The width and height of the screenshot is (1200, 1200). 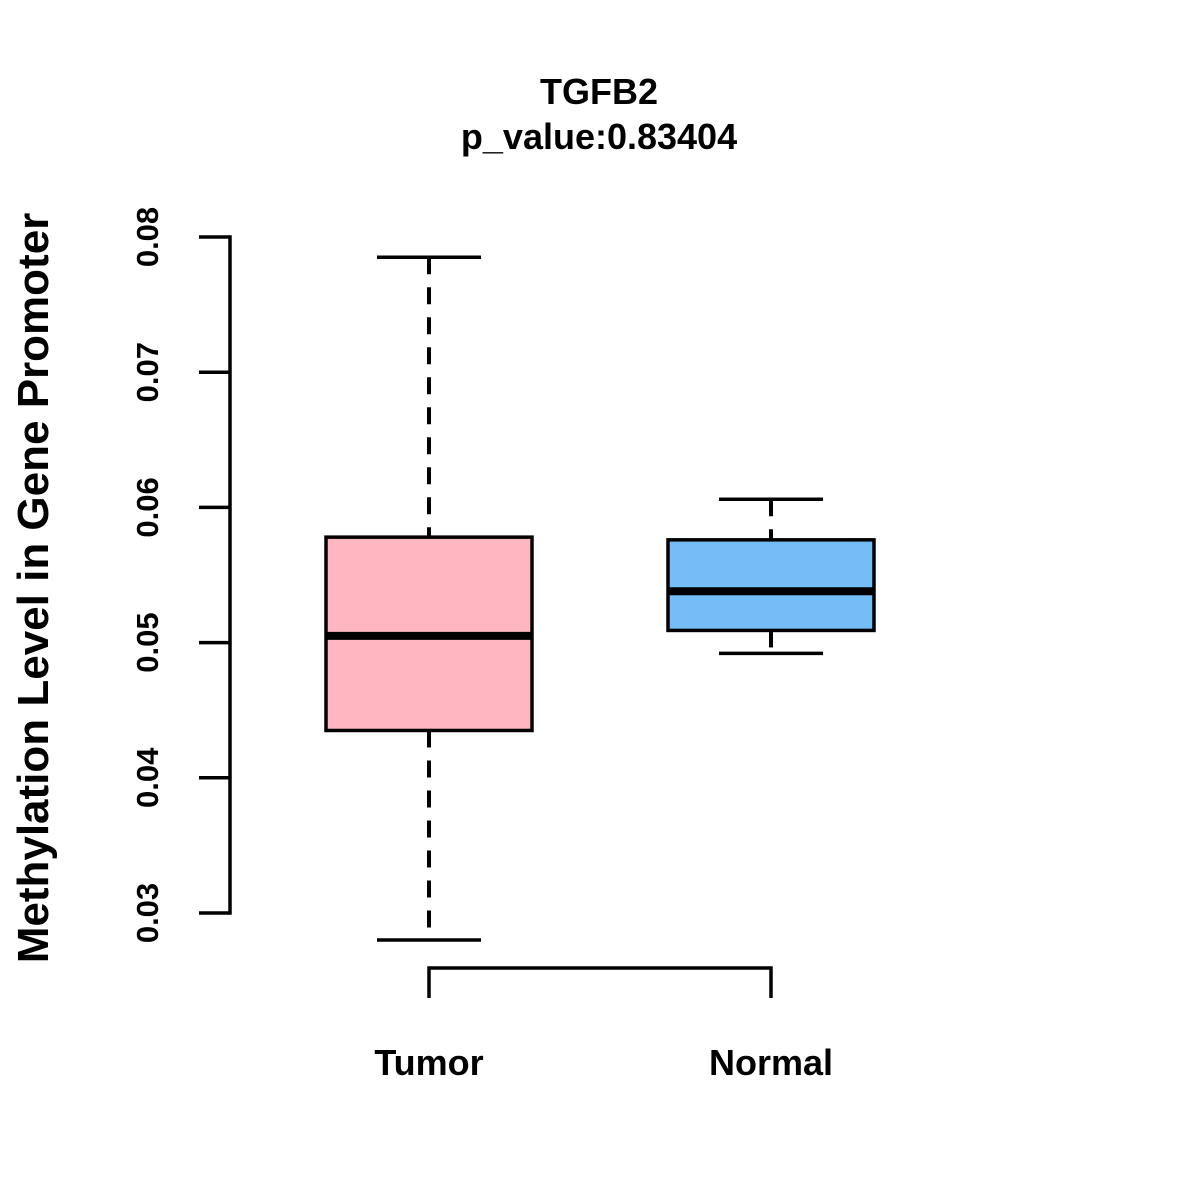 I want to click on y-axis-tick-label: 0.05, so click(x=147, y=642).